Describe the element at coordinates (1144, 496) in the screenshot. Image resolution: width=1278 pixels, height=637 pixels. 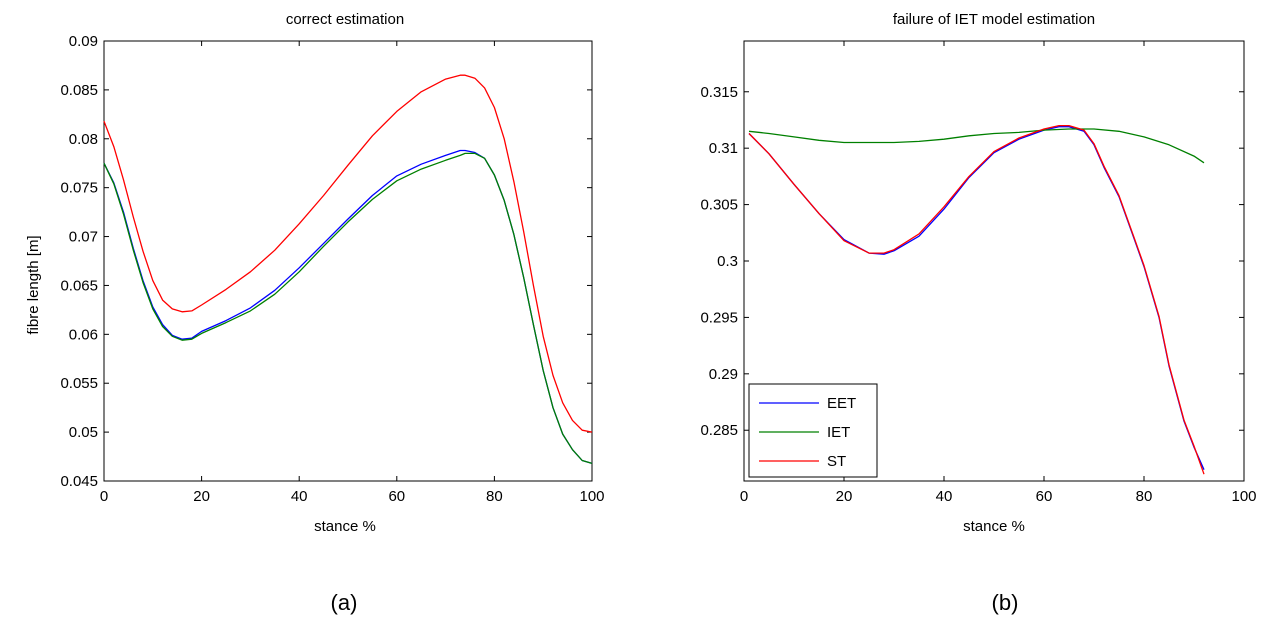
I see `chart-b-xtick-label: 80` at that location.